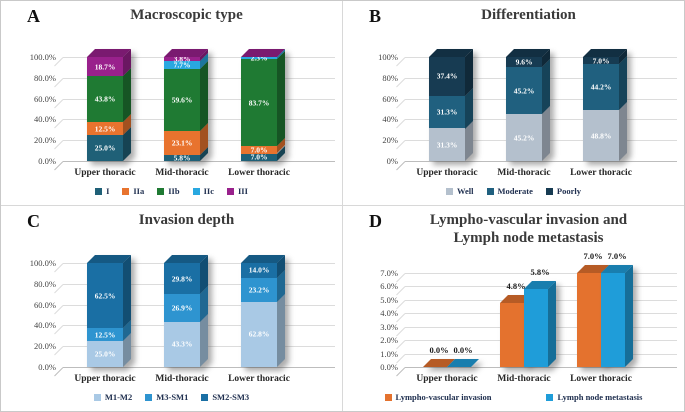  Describe the element at coordinates (388, 57) in the screenshot. I see `y-tick-label: 100%` at that location.